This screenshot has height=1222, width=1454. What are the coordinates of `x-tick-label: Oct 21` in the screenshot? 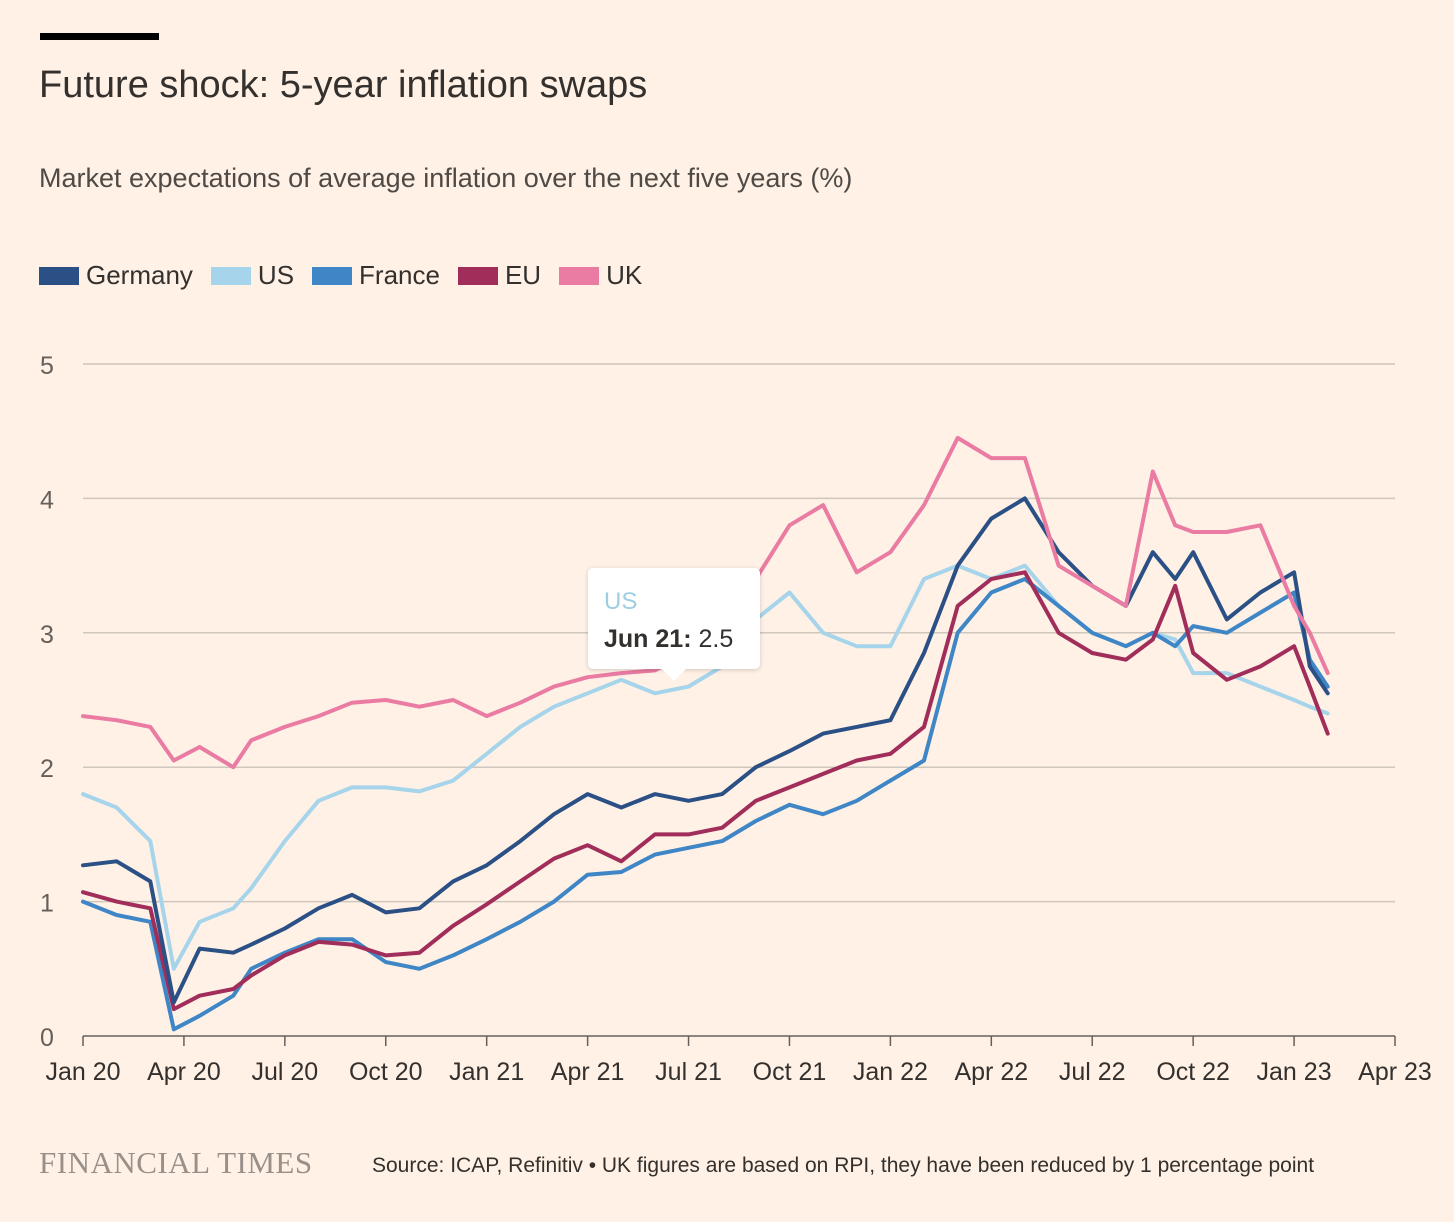 It's located at (790, 1072).